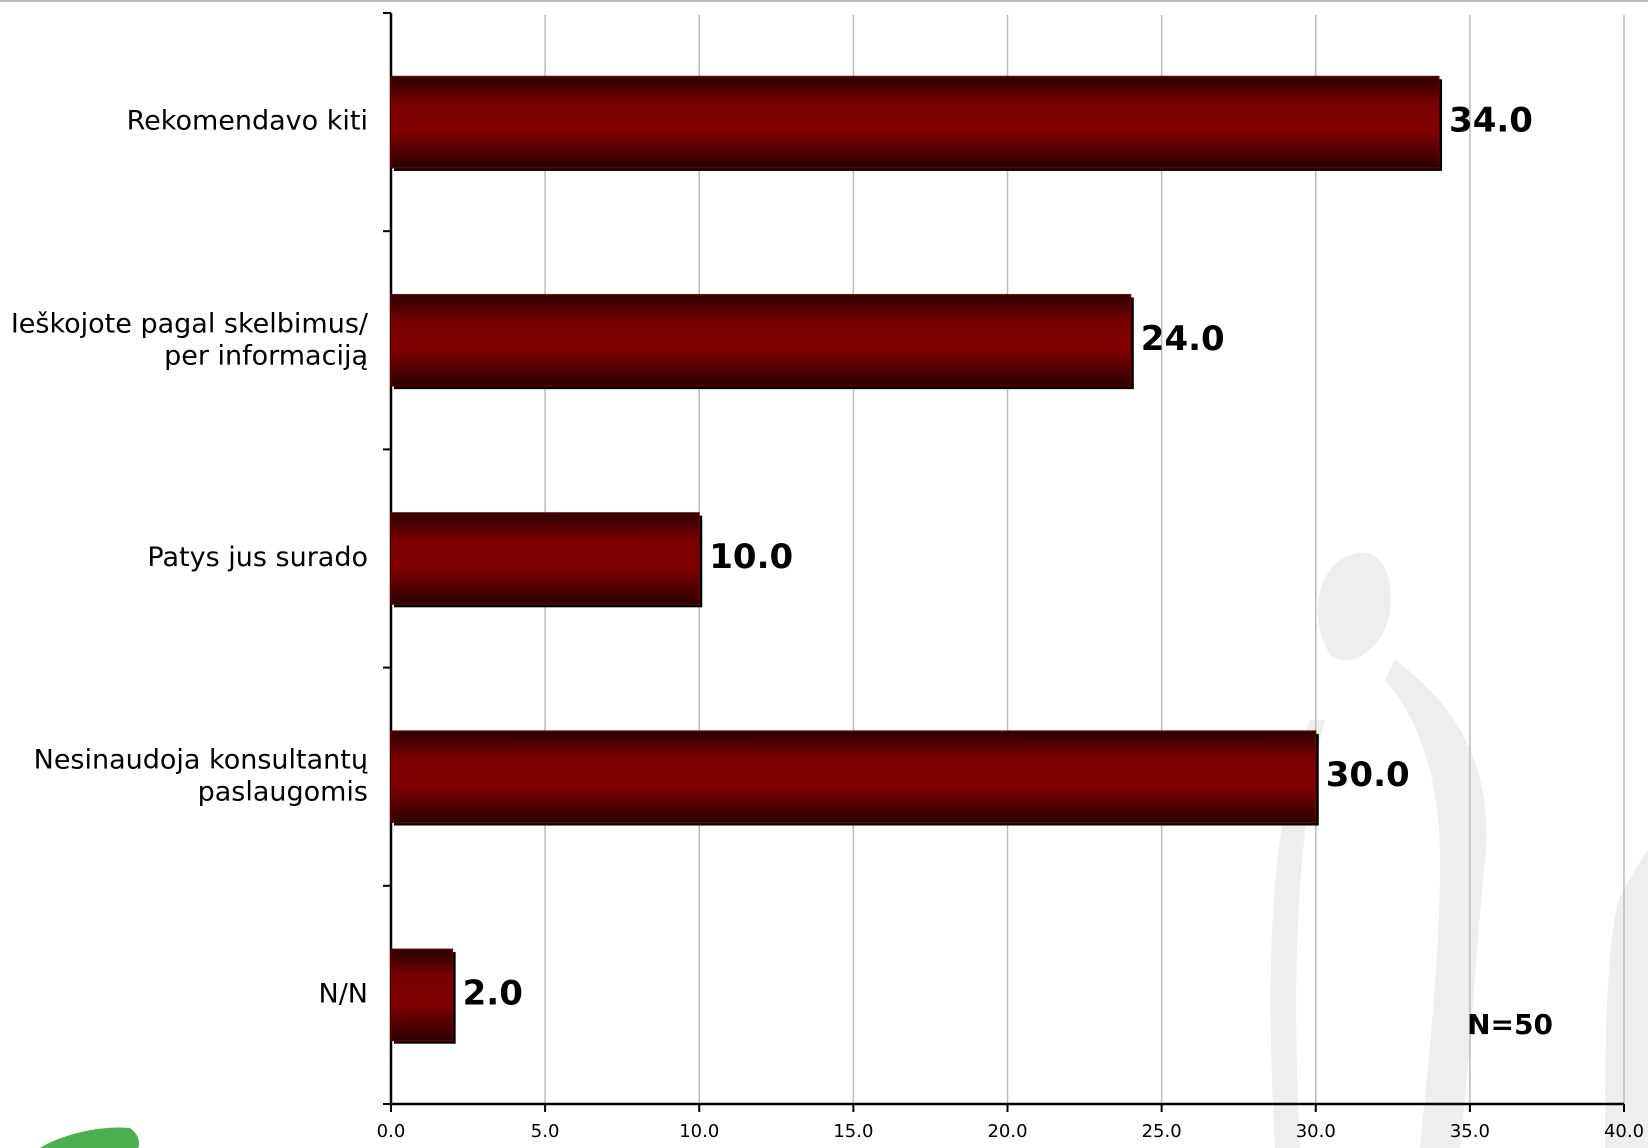 The width and height of the screenshot is (1648, 1148). Describe the element at coordinates (201, 775) in the screenshot. I see `y-tick-label: Nesinaudoja konsultantų paslaugomis` at that location.